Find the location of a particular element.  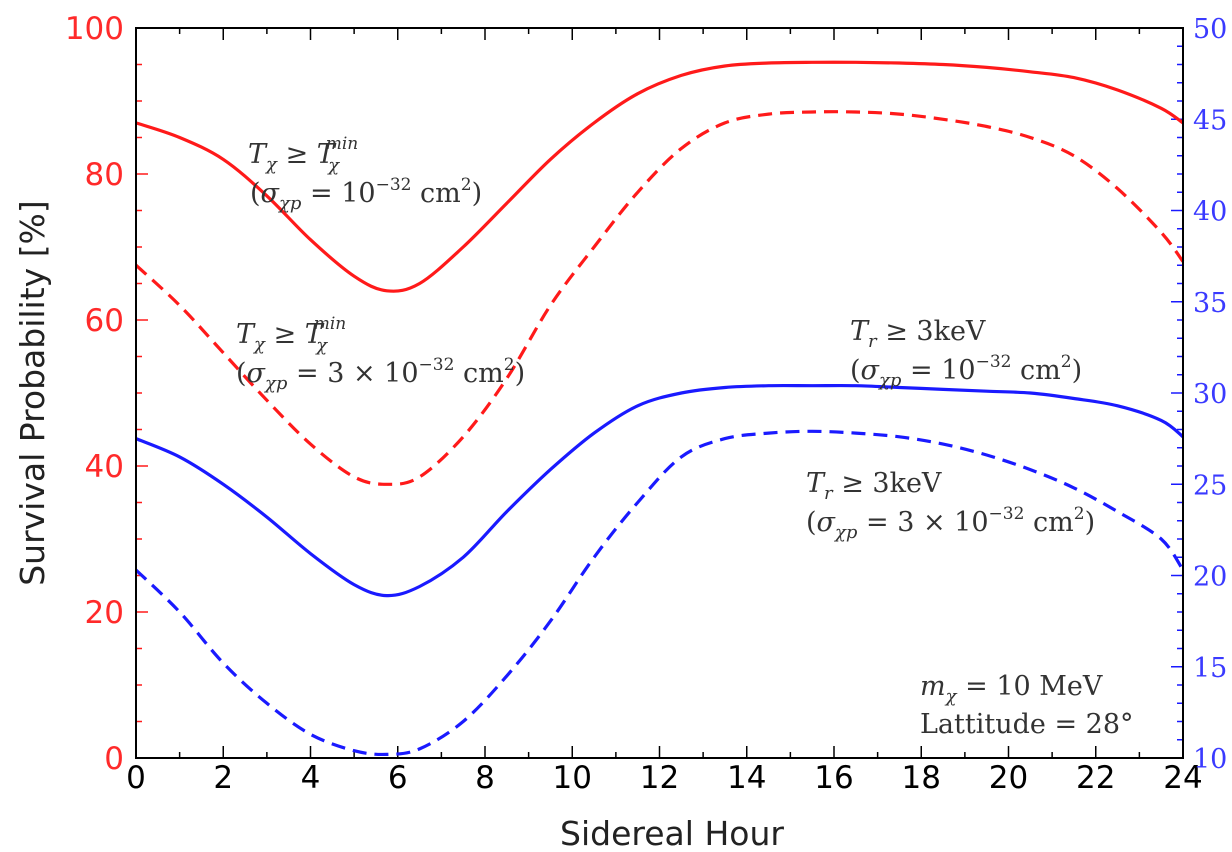

x-tick-label: 18 is located at coordinates (921, 778).